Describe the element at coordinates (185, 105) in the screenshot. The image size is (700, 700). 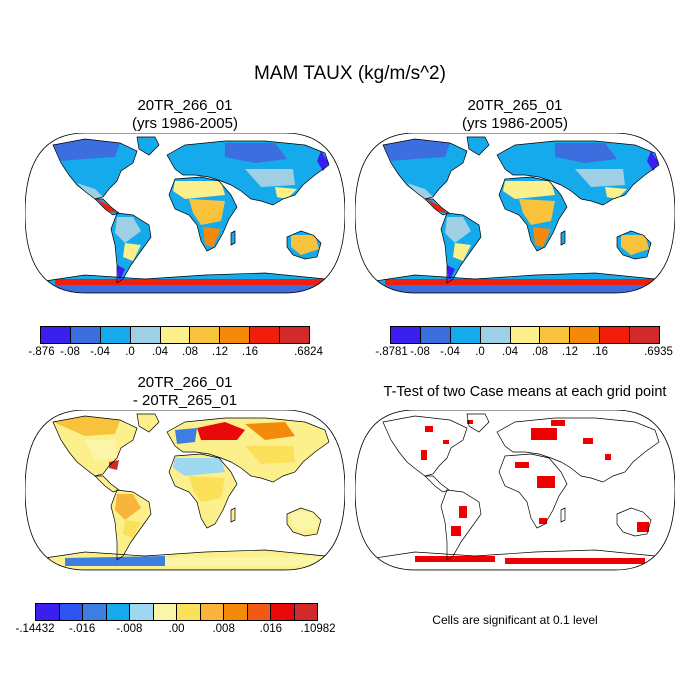
I see `panel-title-top-left-line1: 20TR_266_01` at that location.